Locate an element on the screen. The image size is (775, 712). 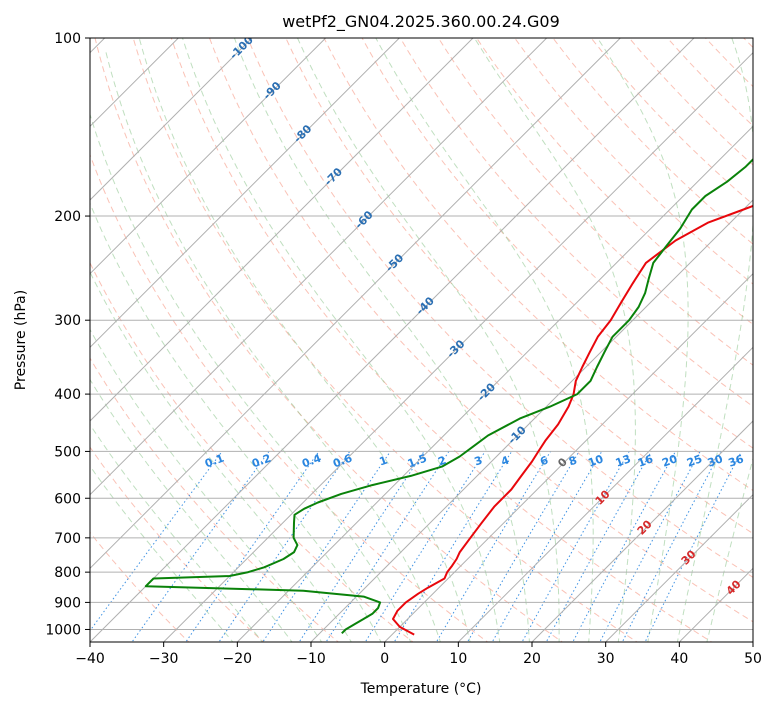
x-tick-label: 0 is located at coordinates (384, 659).